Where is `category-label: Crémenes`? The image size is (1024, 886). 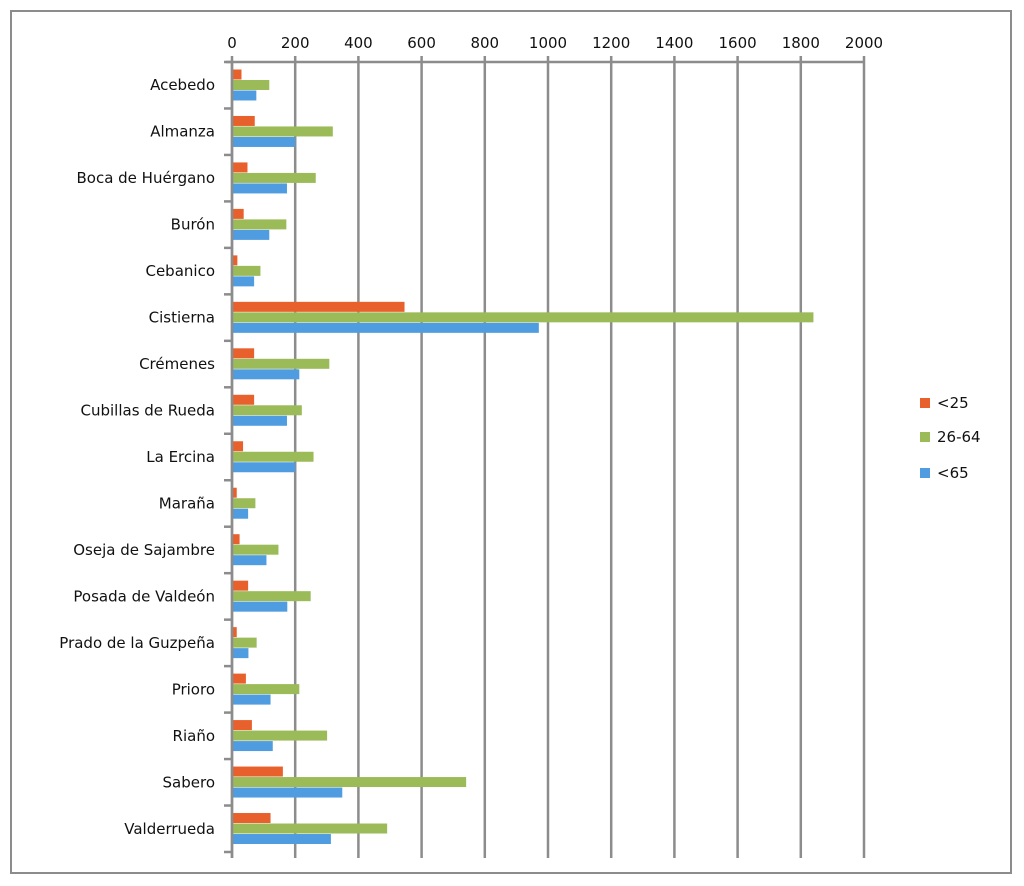
category-label: Crémenes is located at coordinates (177, 364).